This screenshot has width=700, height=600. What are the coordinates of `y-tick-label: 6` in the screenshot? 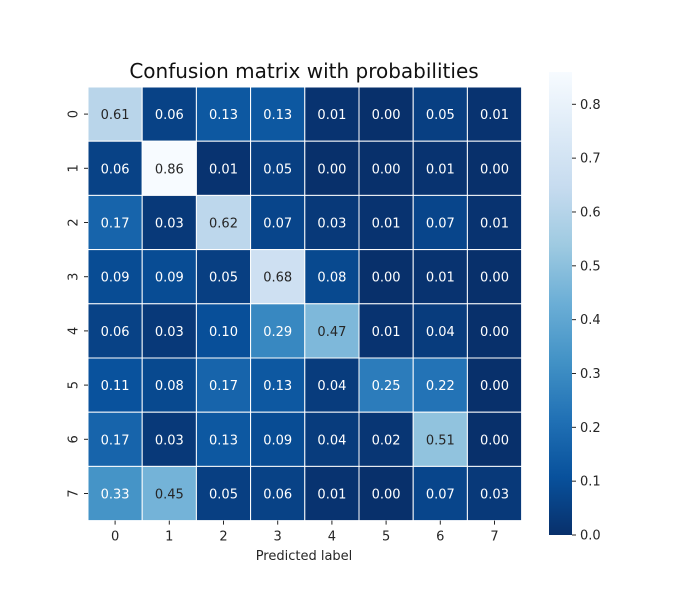 It's located at (74, 439).